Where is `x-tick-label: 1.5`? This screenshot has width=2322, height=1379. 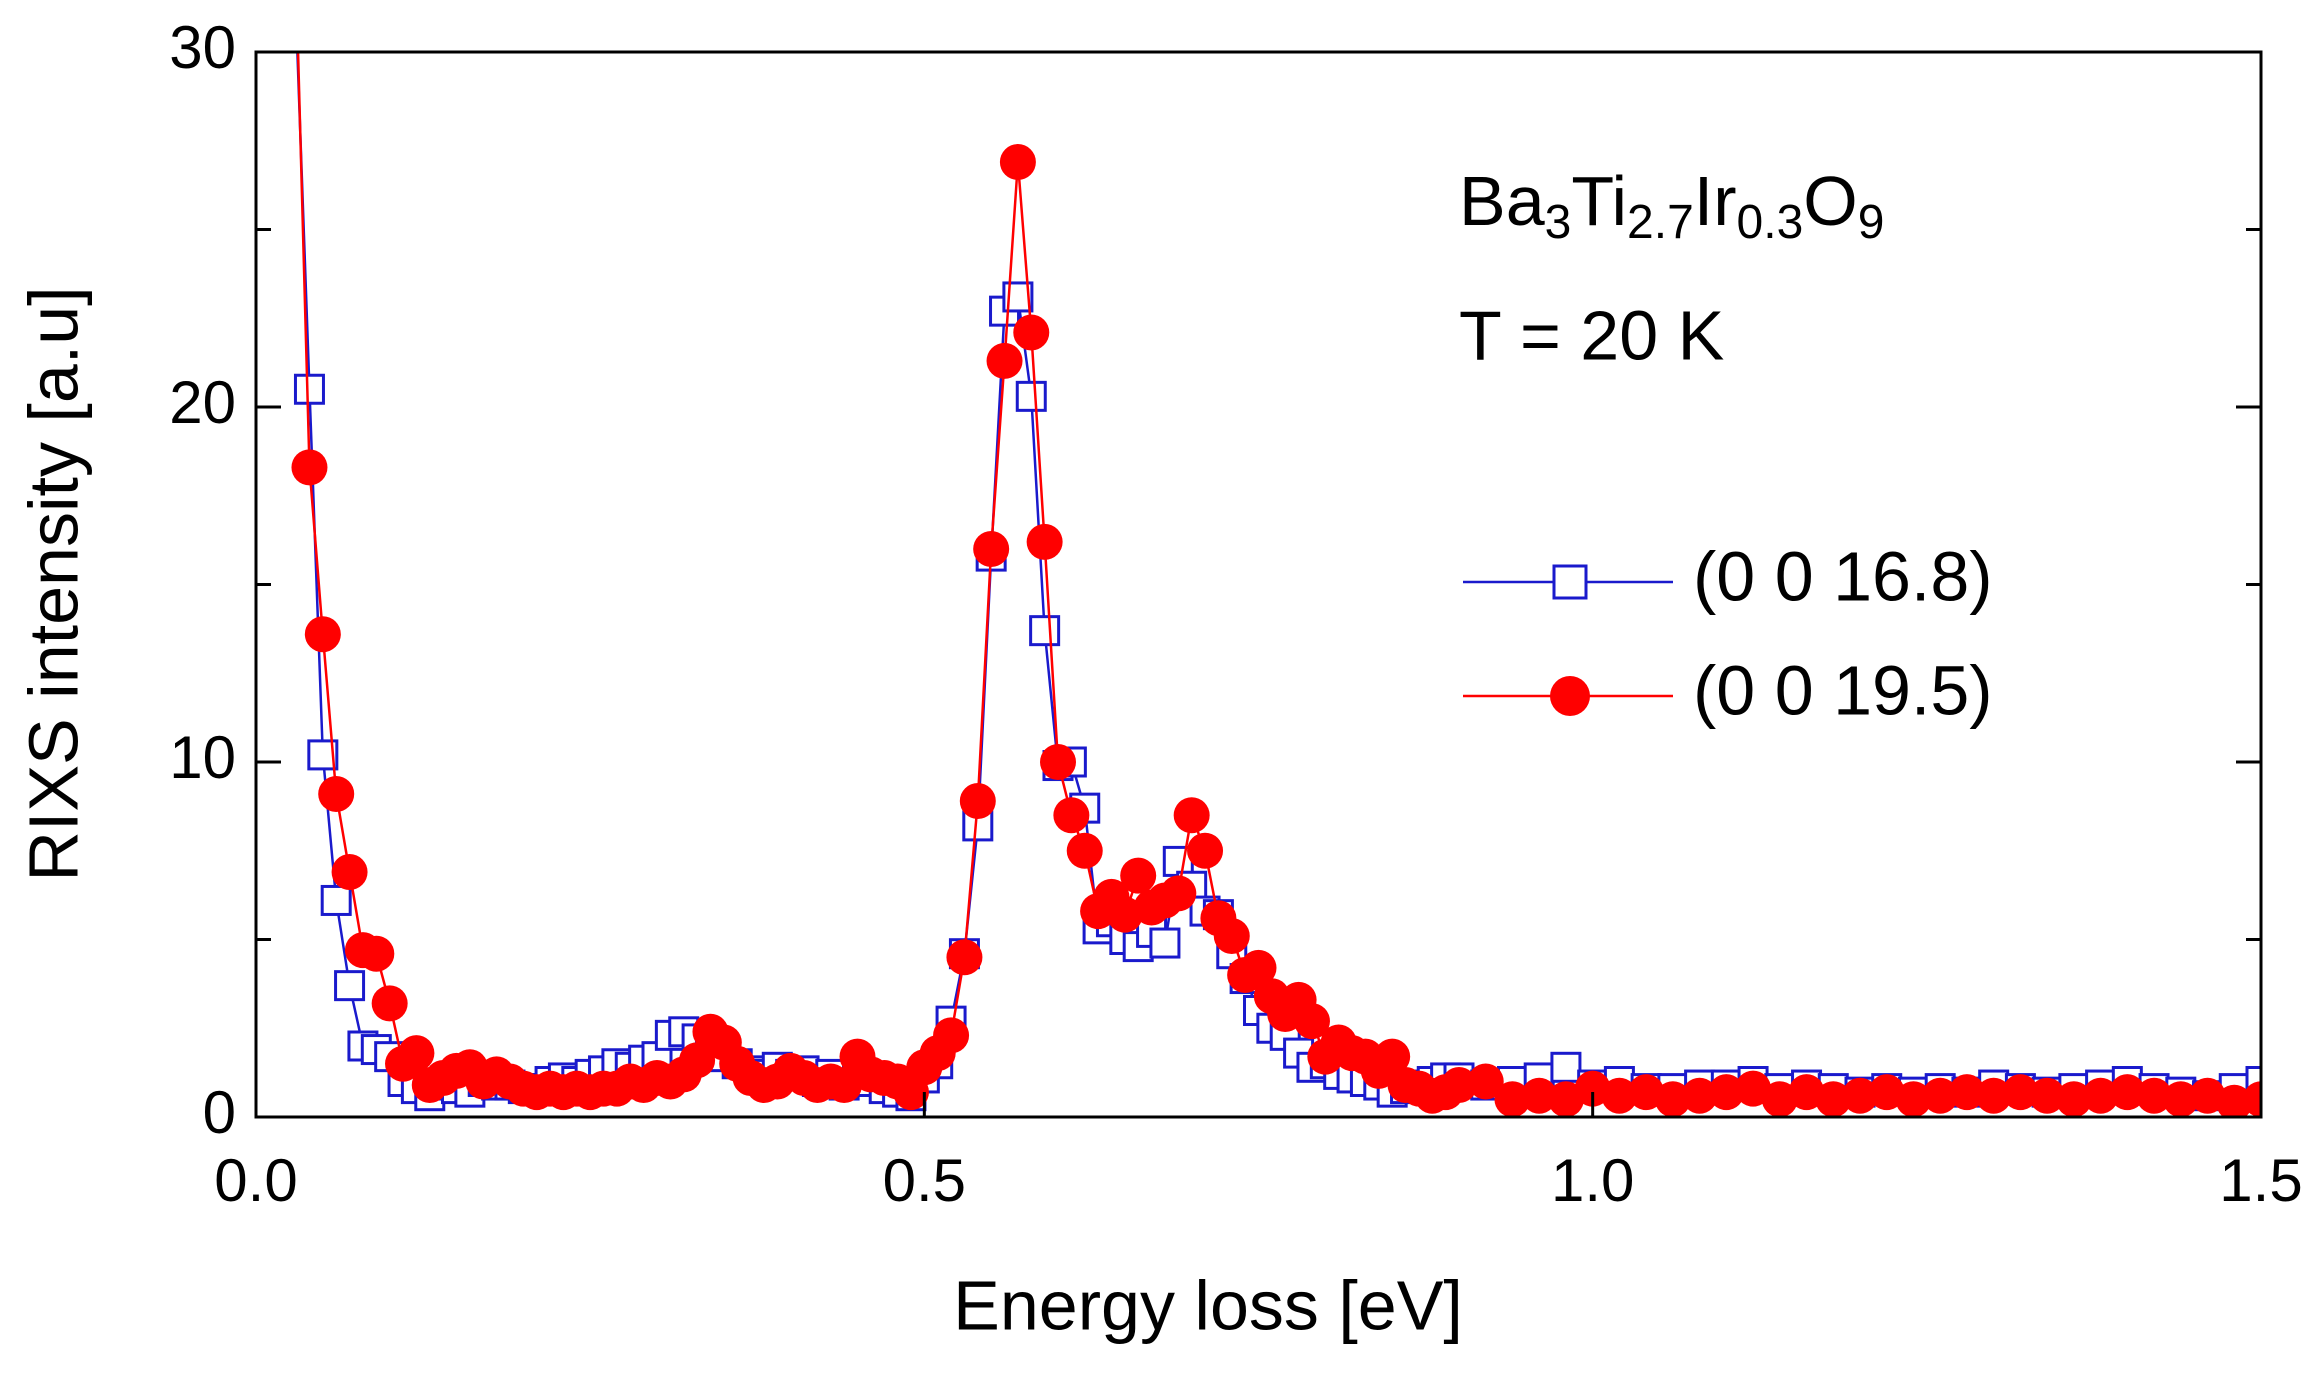
x-tick-label: 1.5 is located at coordinates (2260, 1180).